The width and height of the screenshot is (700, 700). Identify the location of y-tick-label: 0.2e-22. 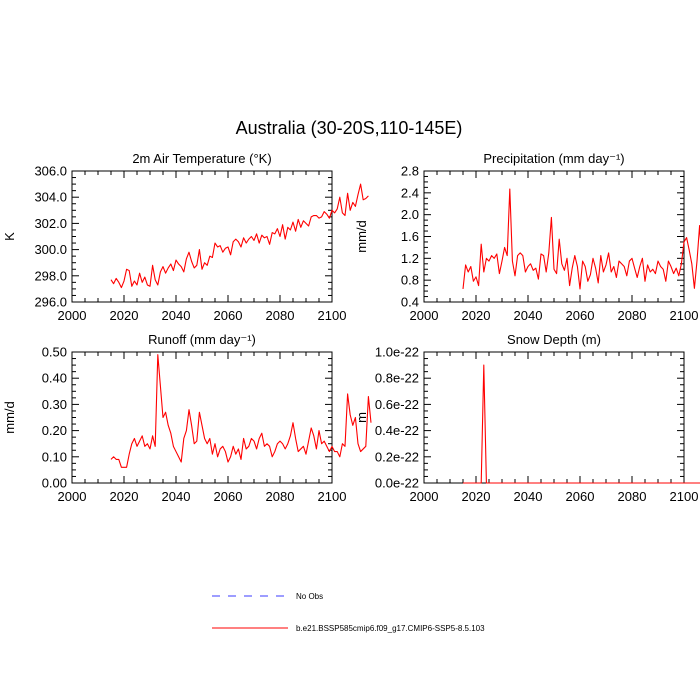
(397, 456).